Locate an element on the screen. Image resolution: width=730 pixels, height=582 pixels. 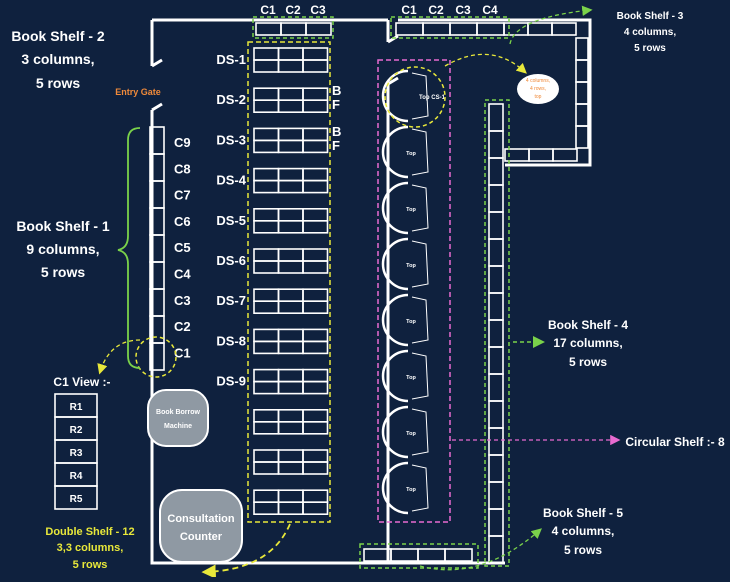
double-shelf-rows: 5 rows is located at coordinates (90, 565).